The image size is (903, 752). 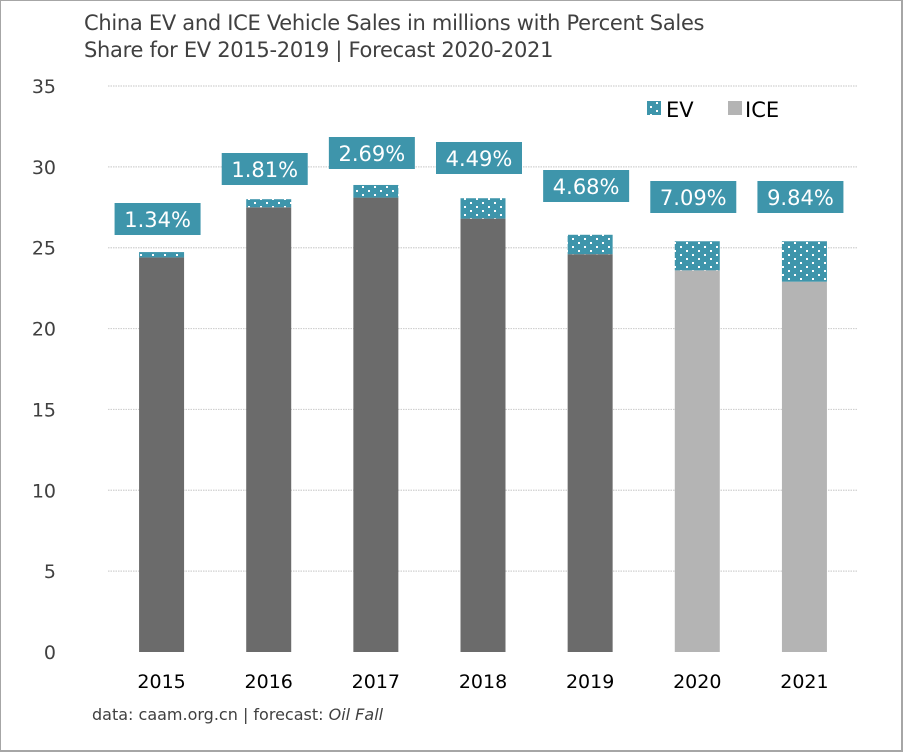 What do you see at coordinates (590, 244) in the screenshot?
I see `bar-ev-2019` at bounding box center [590, 244].